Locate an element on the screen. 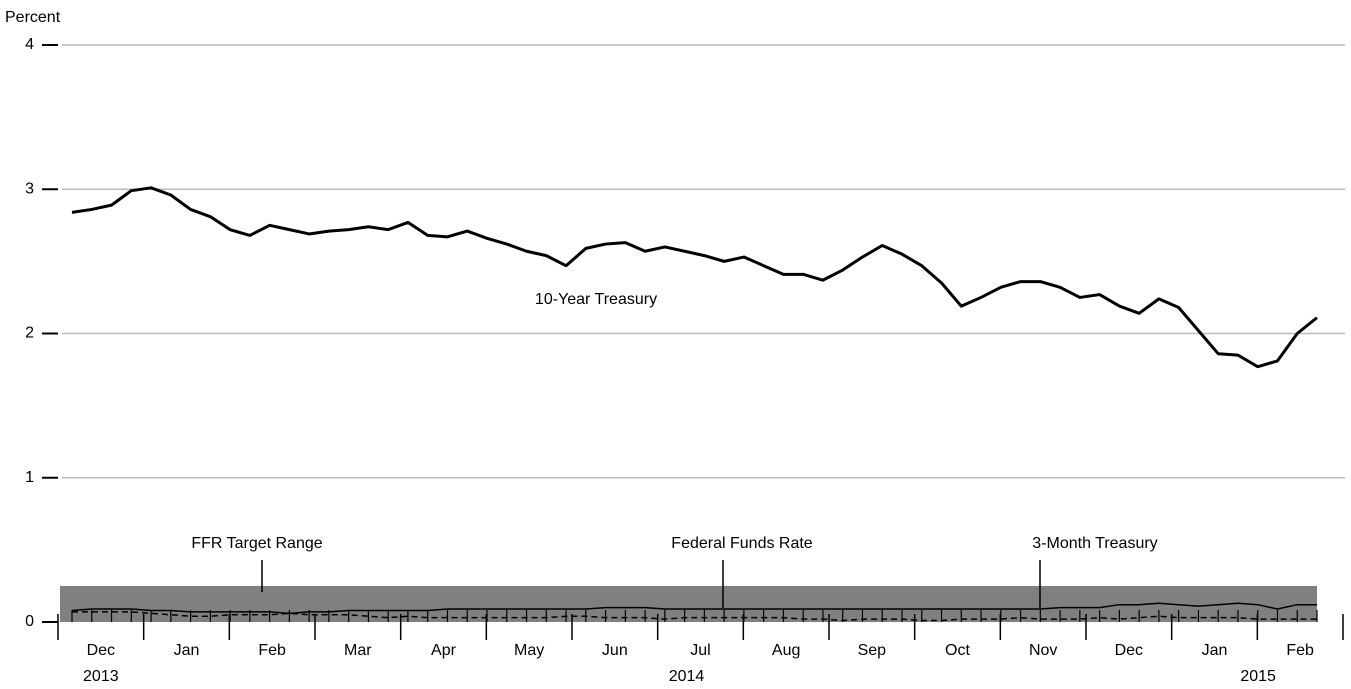 Image resolution: width=1351 pixels, height=689 pixels. annotation: FFR Target Range is located at coordinates (256, 543).